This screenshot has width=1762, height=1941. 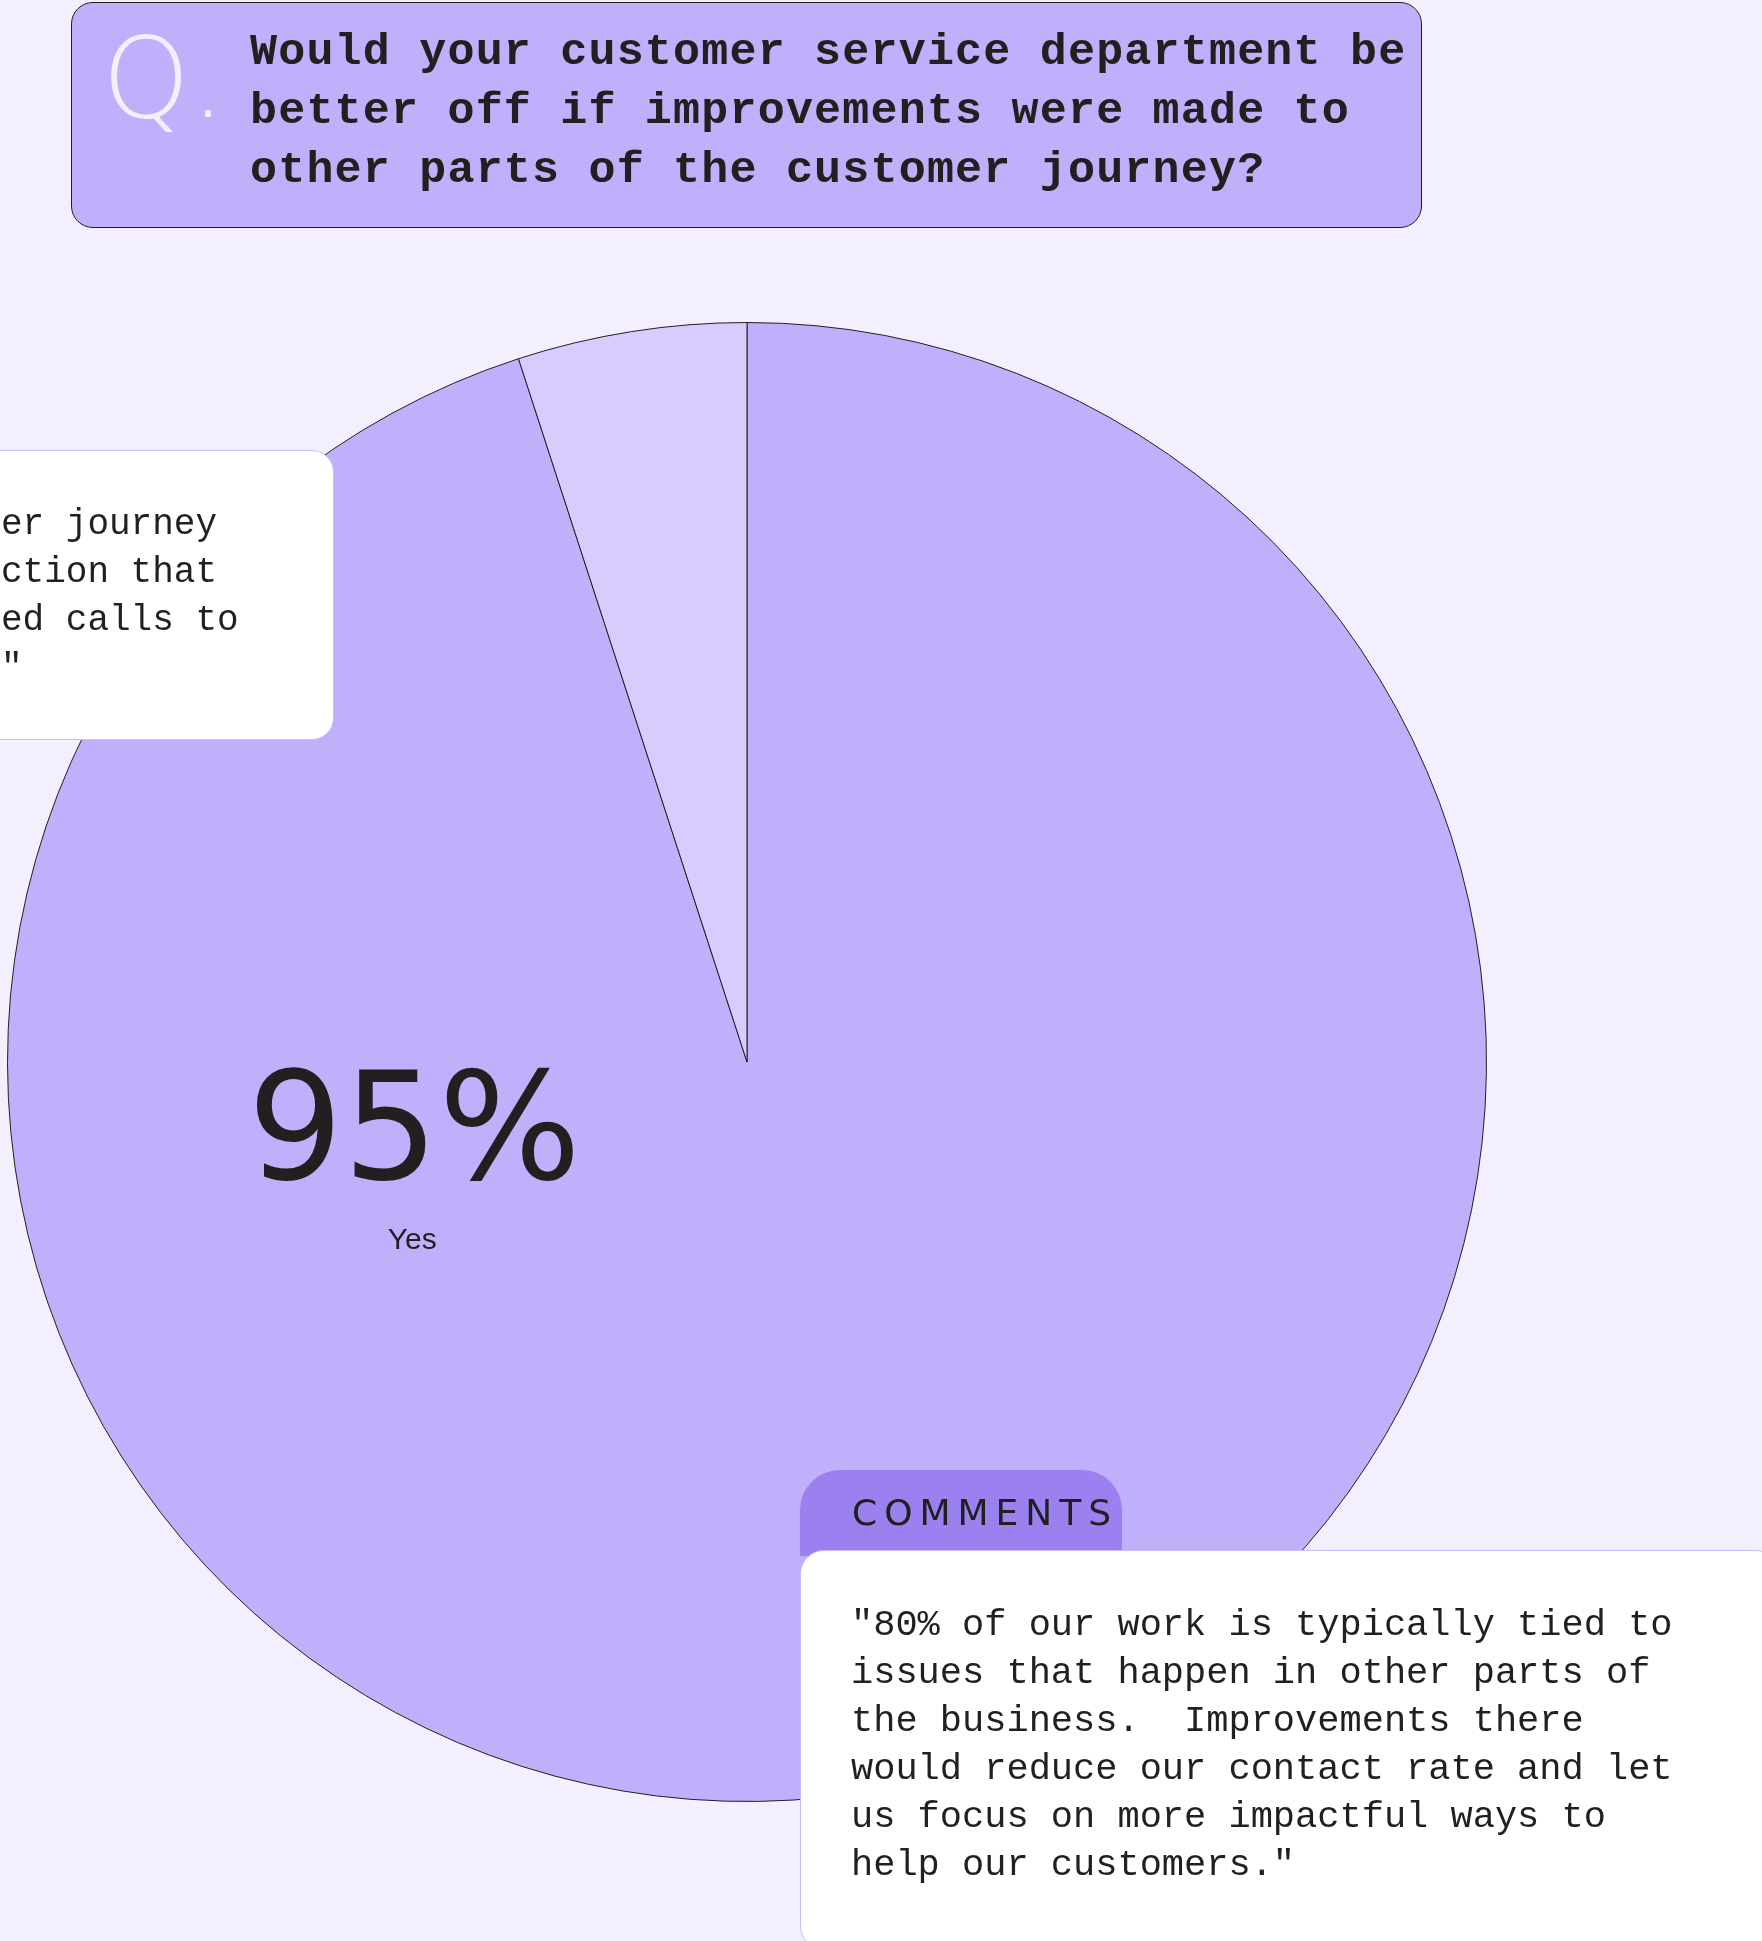 I want to click on chart-title: Would your customer service department be better off if improvements were made to other parts of the customer journey?, so click(x=829, y=112).